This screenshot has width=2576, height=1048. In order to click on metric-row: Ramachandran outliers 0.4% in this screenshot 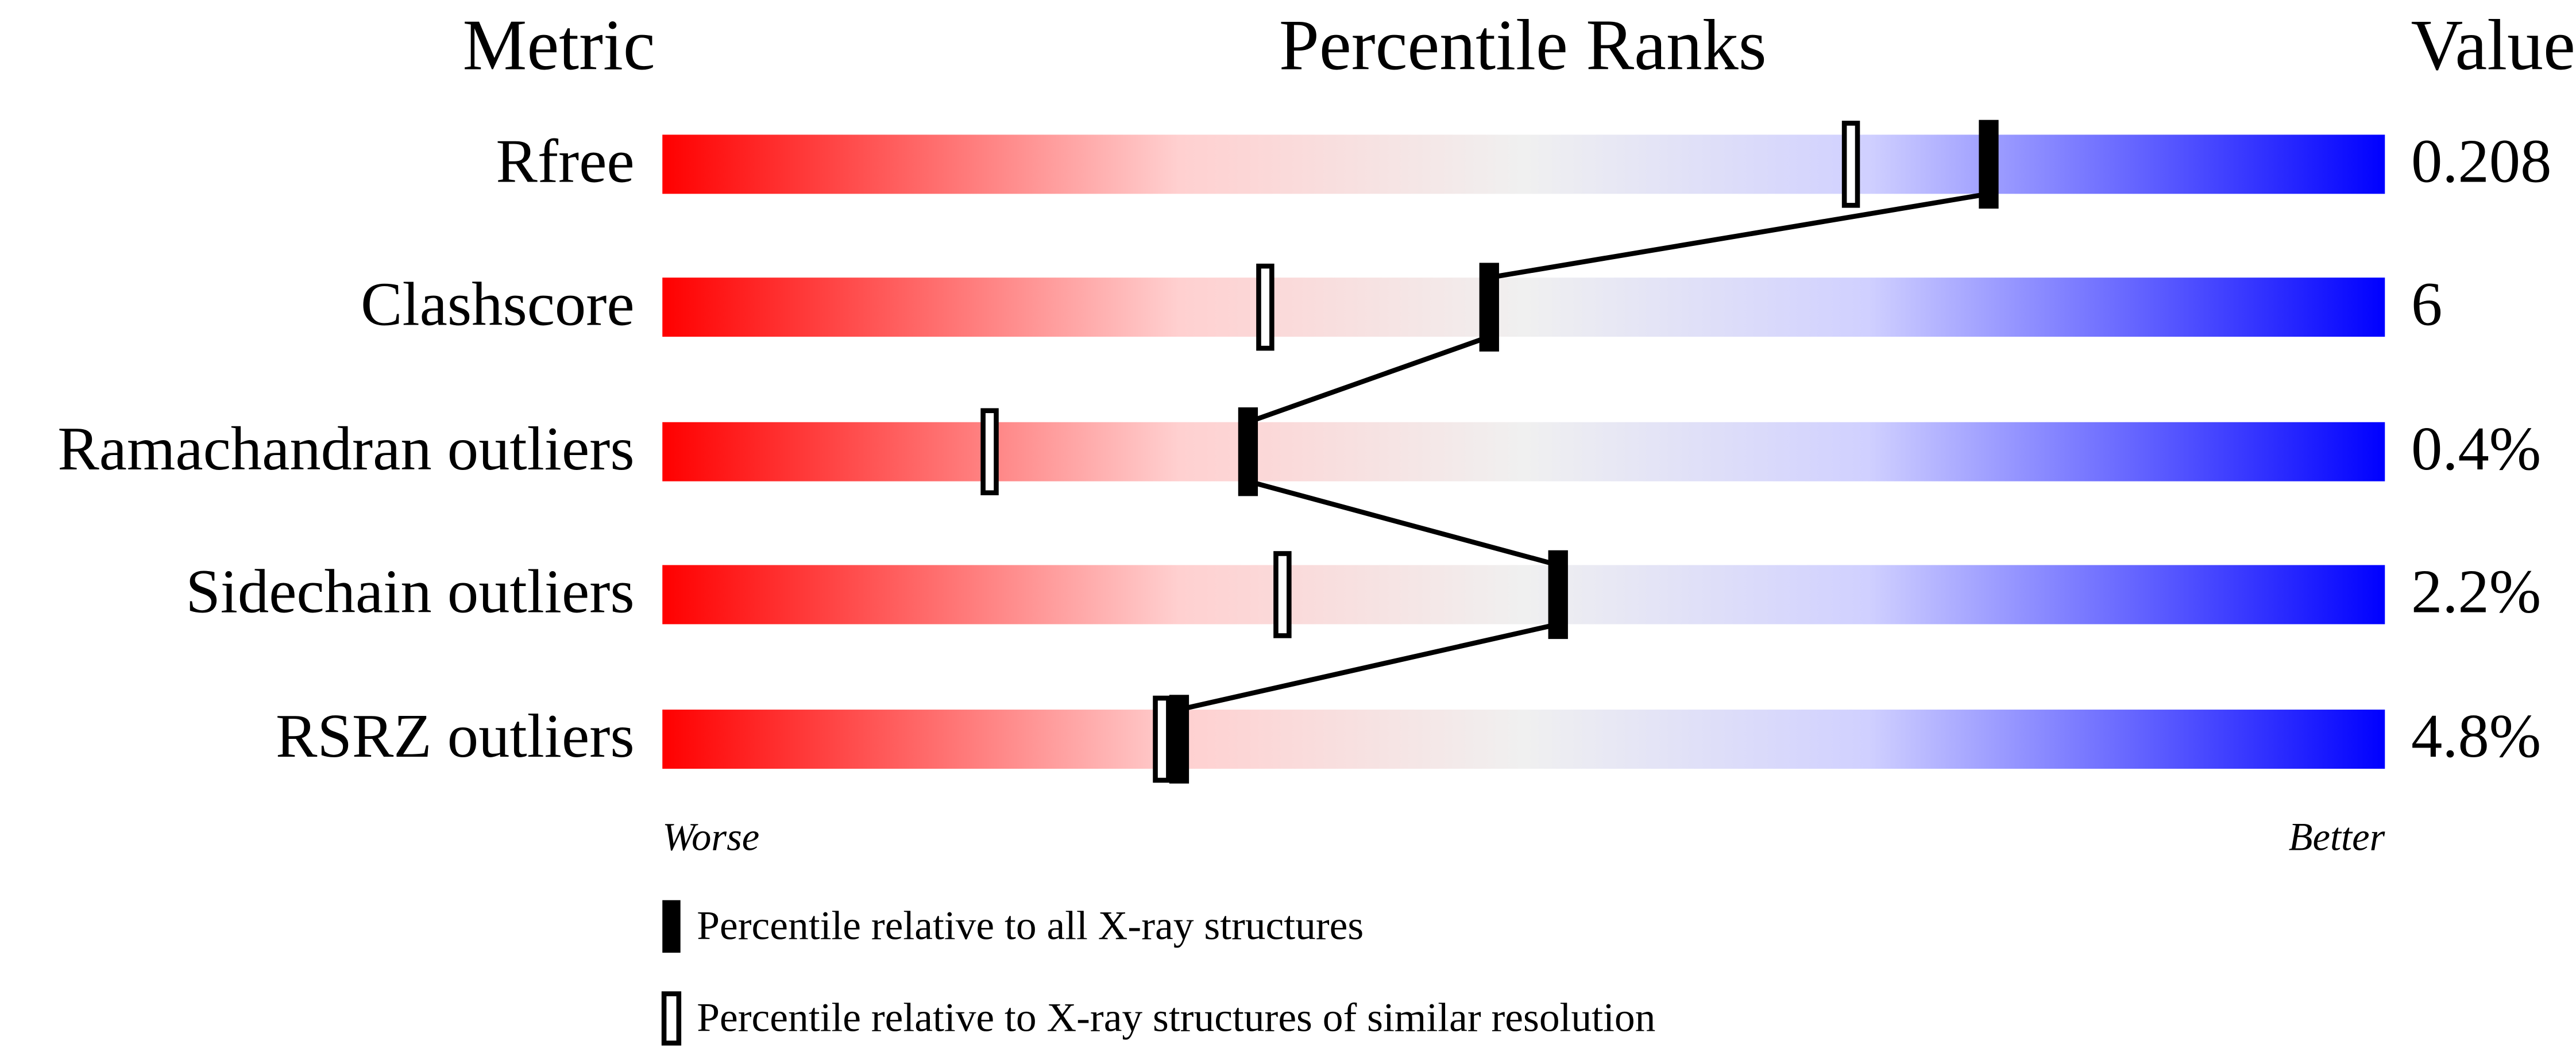, I will do `click(1299, 451)`.